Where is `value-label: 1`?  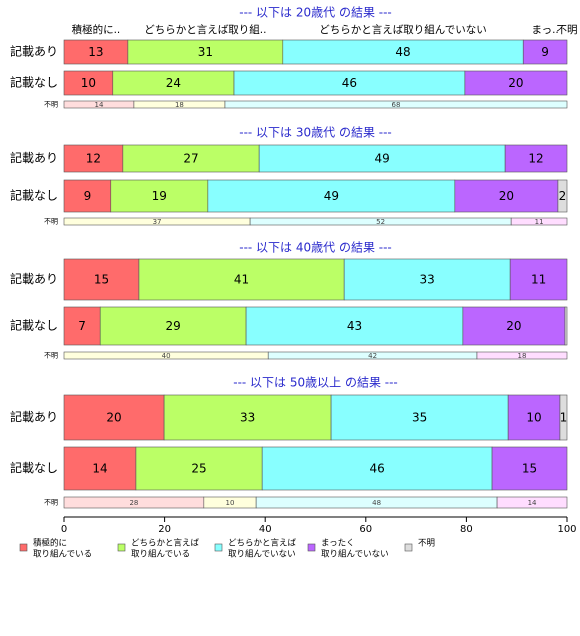
value-label: 1 is located at coordinates (564, 418).